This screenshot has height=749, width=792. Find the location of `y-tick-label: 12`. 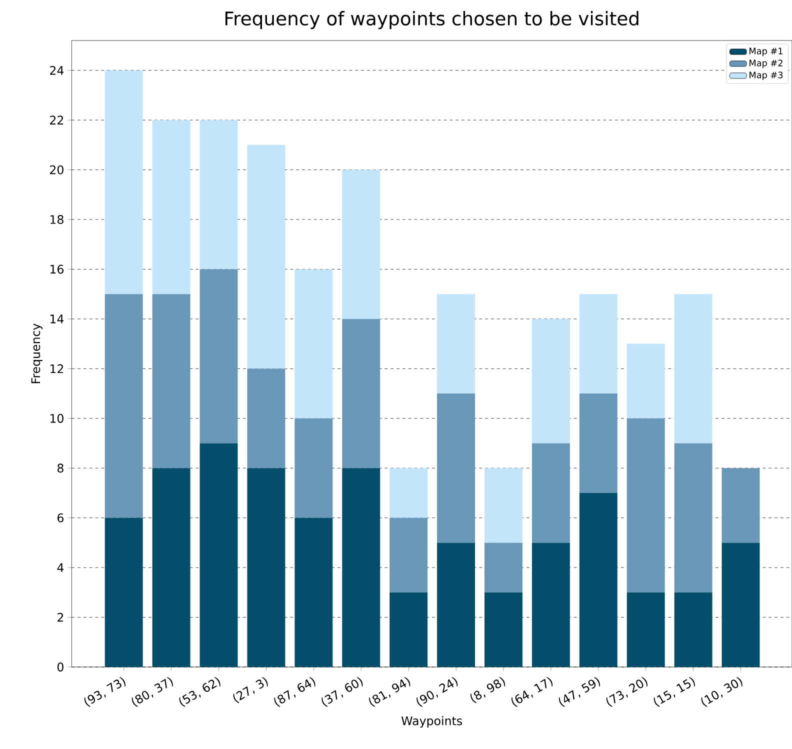

y-tick-label: 12 is located at coordinates (57, 369).